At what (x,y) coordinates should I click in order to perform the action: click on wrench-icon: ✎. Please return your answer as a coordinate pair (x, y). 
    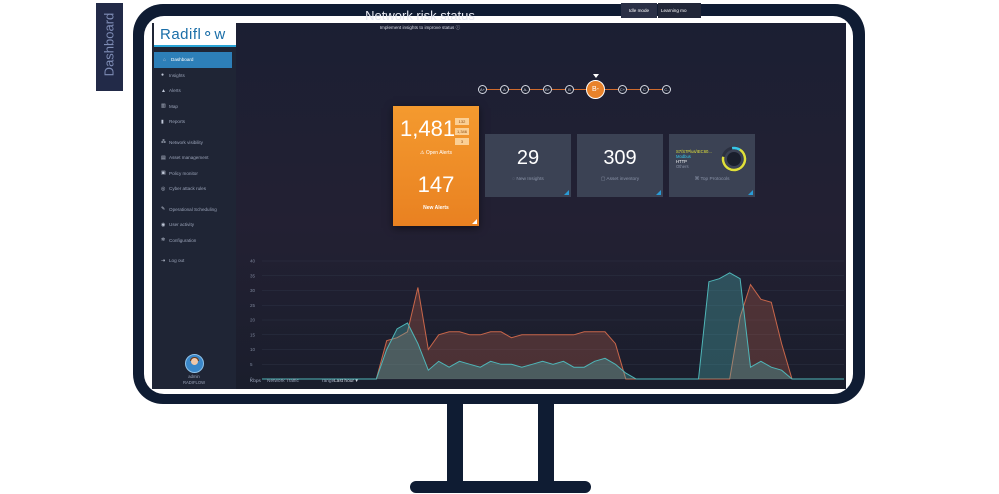
    Looking at the image, I should click on (163, 209).